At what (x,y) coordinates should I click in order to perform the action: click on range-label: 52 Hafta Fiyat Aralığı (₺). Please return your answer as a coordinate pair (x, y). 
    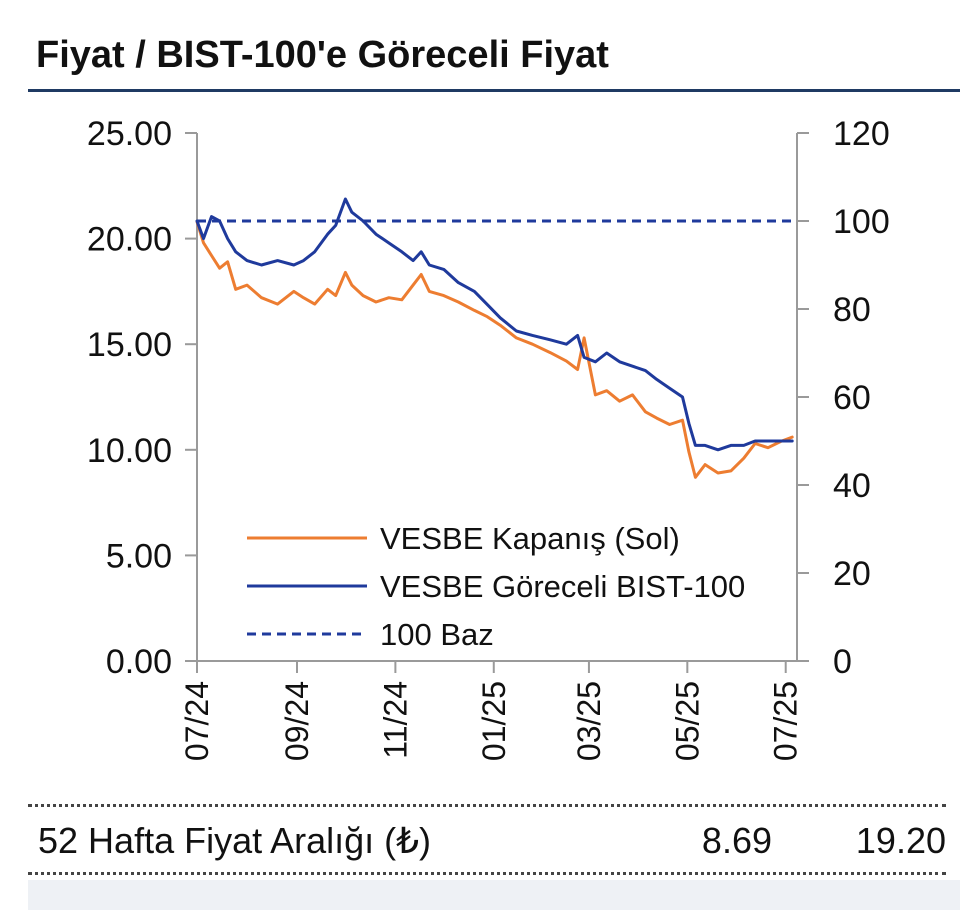
    Looking at the image, I should click on (235, 840).